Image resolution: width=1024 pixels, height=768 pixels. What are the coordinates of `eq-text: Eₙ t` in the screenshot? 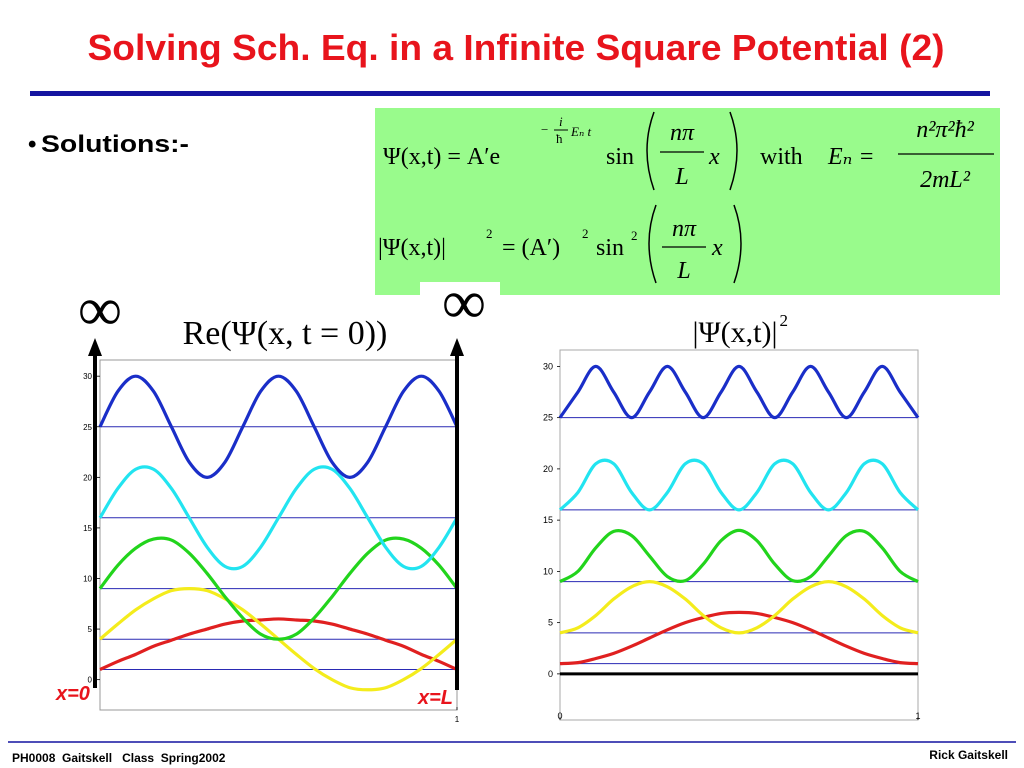 It's located at (580, 131).